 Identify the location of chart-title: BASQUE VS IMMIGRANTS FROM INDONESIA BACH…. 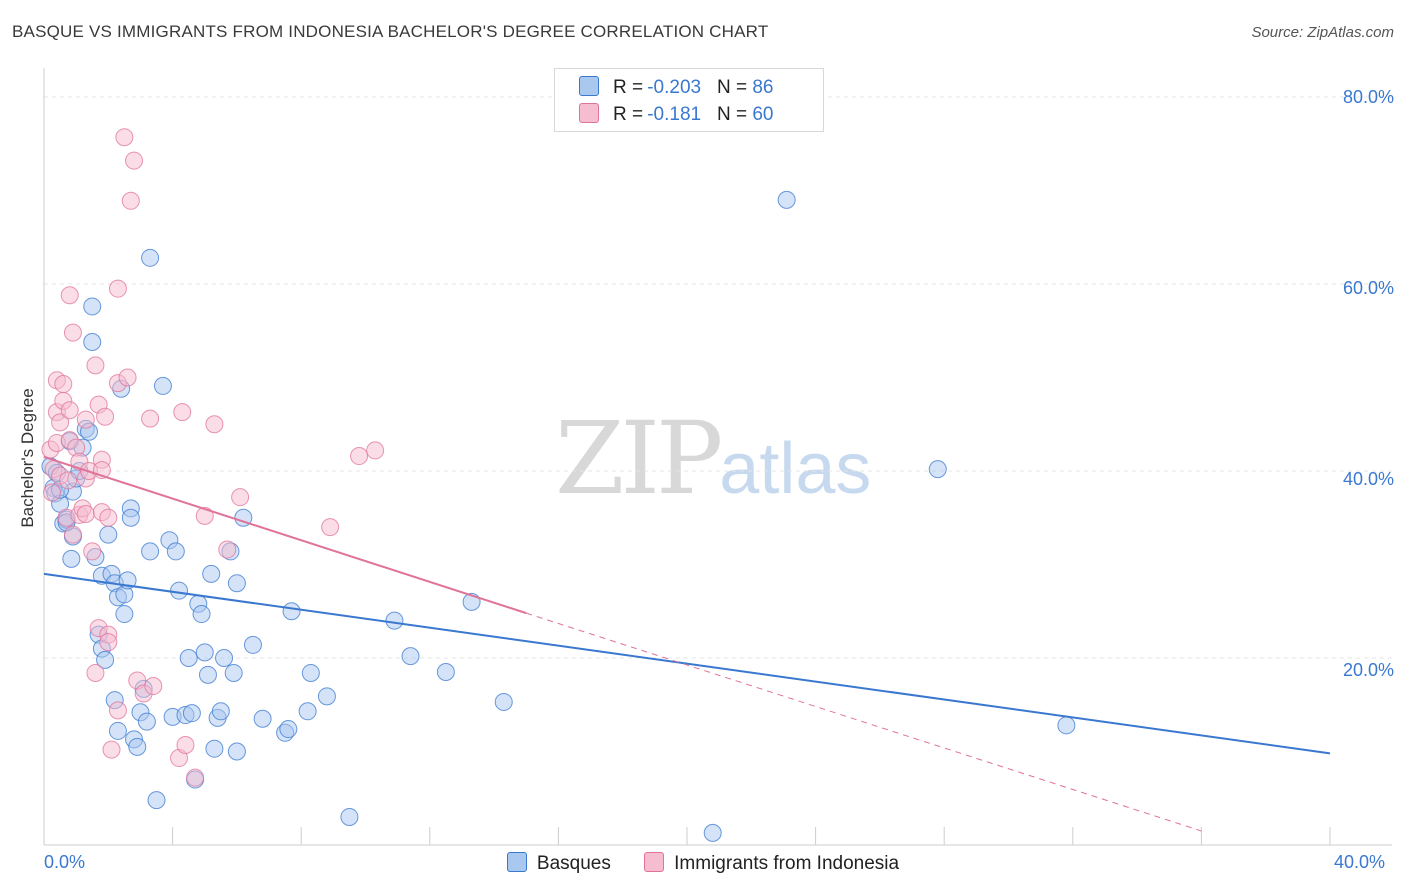
(390, 31).